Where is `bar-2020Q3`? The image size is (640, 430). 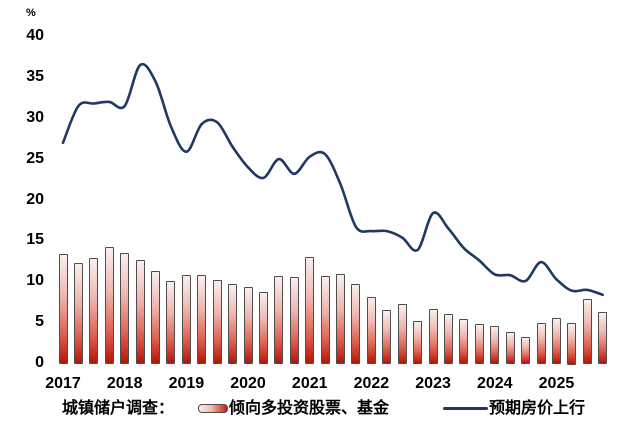
bar-2020Q3 is located at coordinates (279, 320).